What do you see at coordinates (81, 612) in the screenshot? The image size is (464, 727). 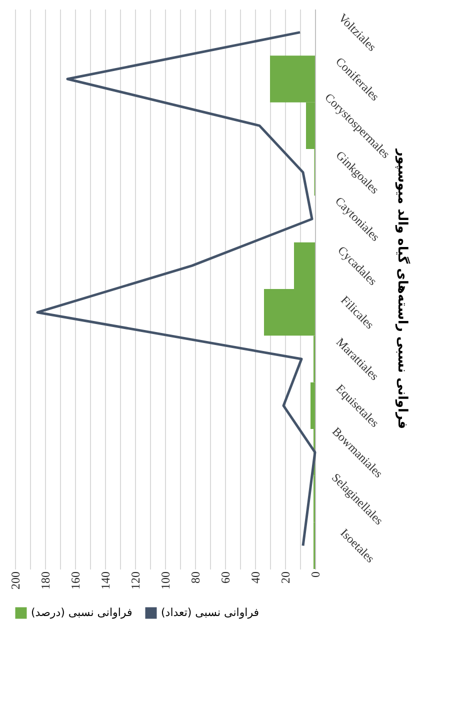 I see `legend-label: فراوانی نسبی (درصد)` at bounding box center [81, 612].